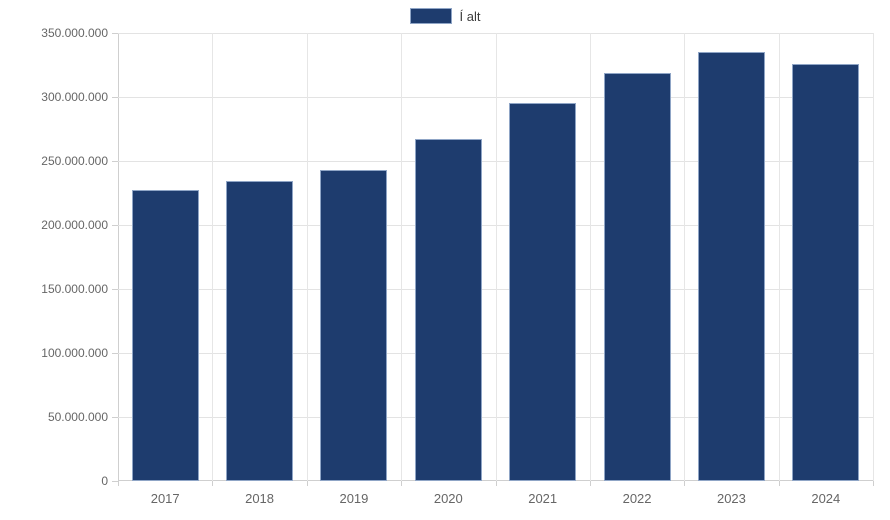 This screenshot has width=890, height=520. What do you see at coordinates (74, 353) in the screenshot?
I see `y-tick-label: 100.000.000` at bounding box center [74, 353].